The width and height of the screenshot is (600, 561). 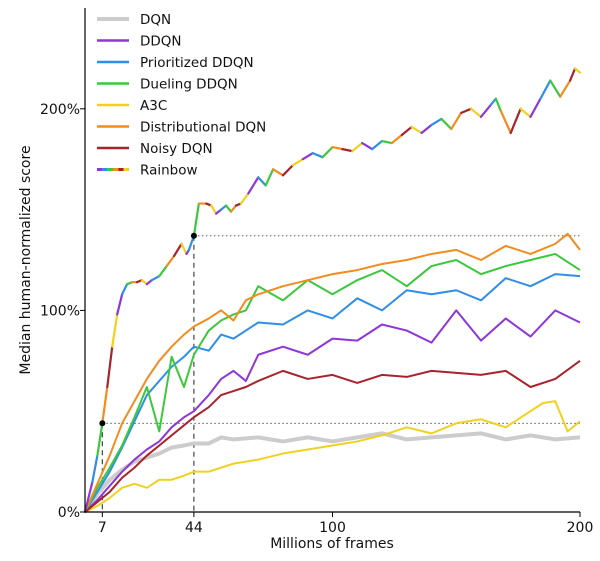 I want to click on annotation-markers, so click(x=148, y=329).